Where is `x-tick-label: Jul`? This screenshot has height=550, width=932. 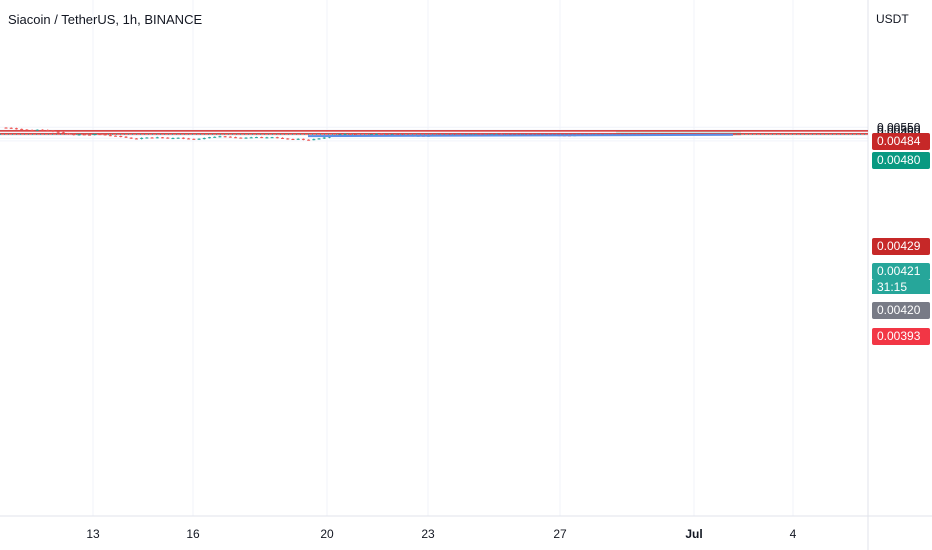 x-tick-label: Jul is located at coordinates (693, 534).